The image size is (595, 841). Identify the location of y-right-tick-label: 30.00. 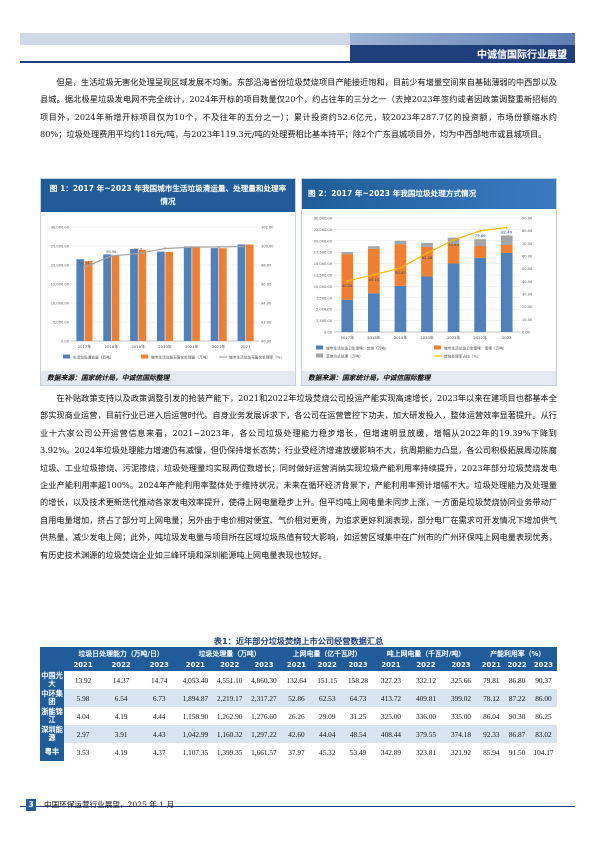
(527, 295).